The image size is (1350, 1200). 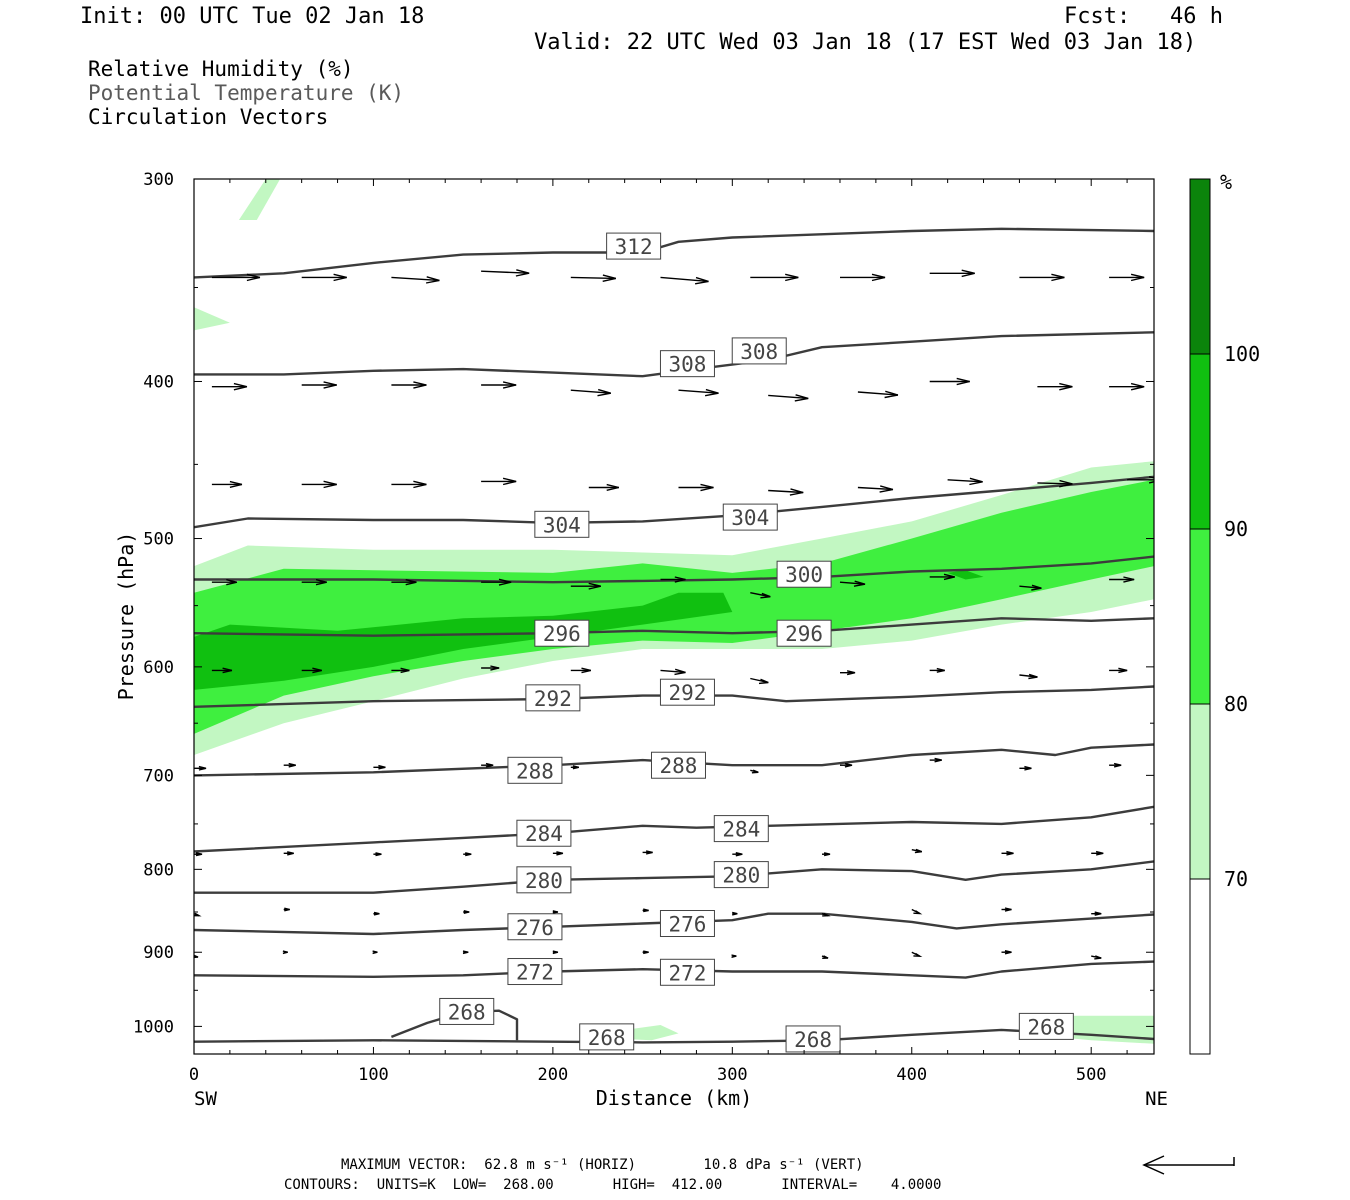 What do you see at coordinates (1156, 1099) in the screenshot?
I see `x-end-label-ne: NE` at bounding box center [1156, 1099].